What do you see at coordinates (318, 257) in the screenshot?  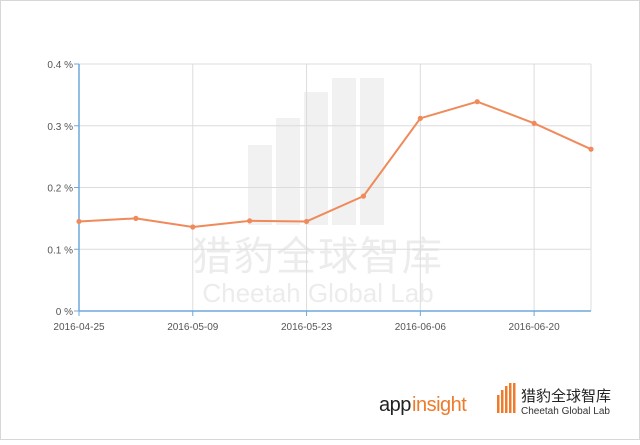 I see `watermark-cn: 猎豹全球智库` at bounding box center [318, 257].